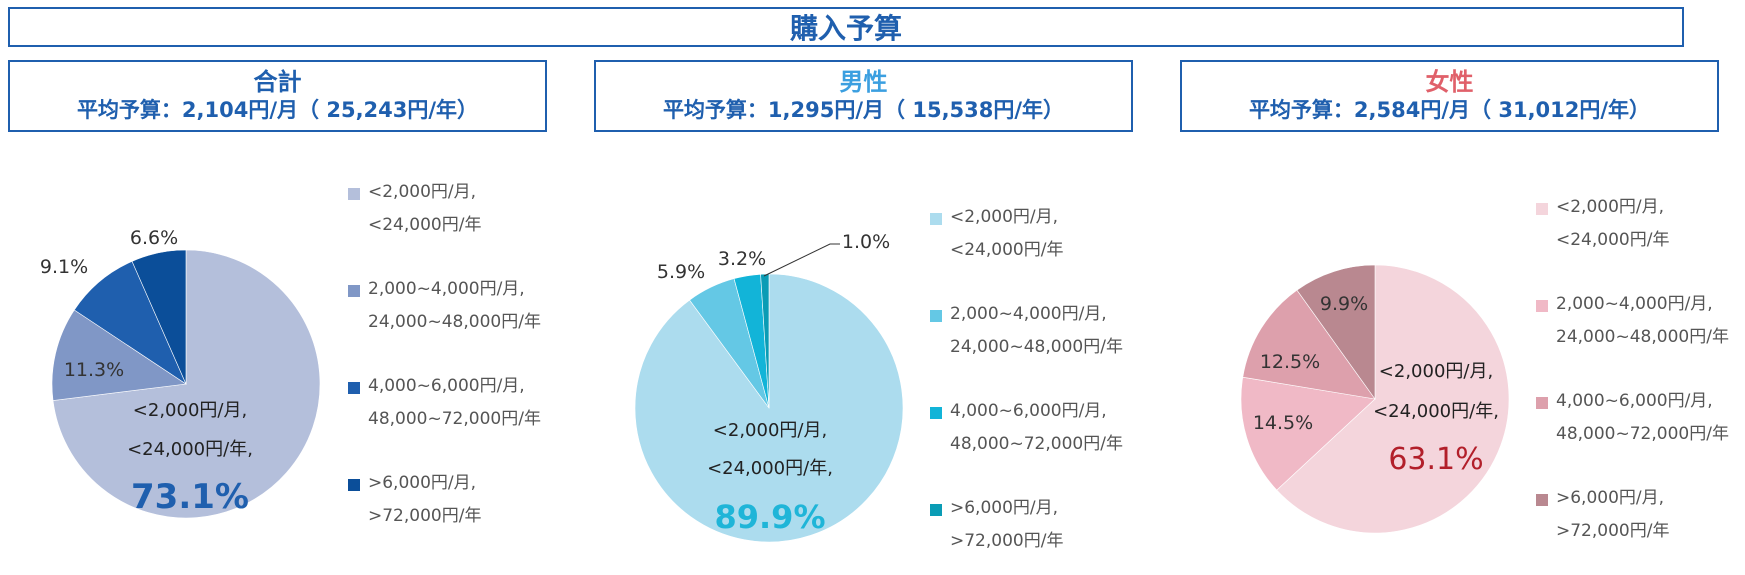 This screenshot has width=1745, height=575. What do you see at coordinates (801, 260) in the screenshot?
I see `leader-line` at bounding box center [801, 260].